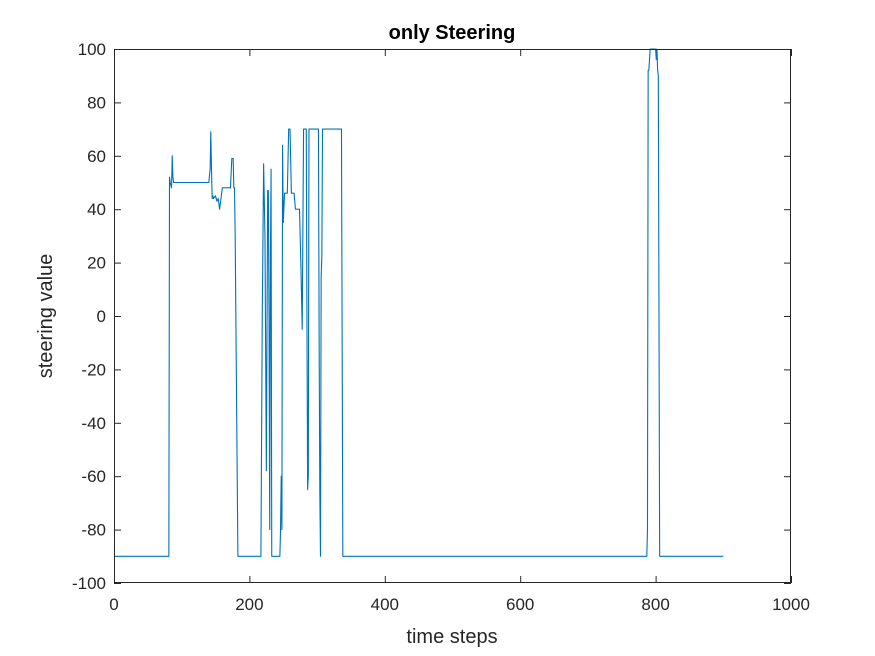 The width and height of the screenshot is (875, 656). Describe the element at coordinates (113, 604) in the screenshot. I see `x-tick-label: 0` at that location.